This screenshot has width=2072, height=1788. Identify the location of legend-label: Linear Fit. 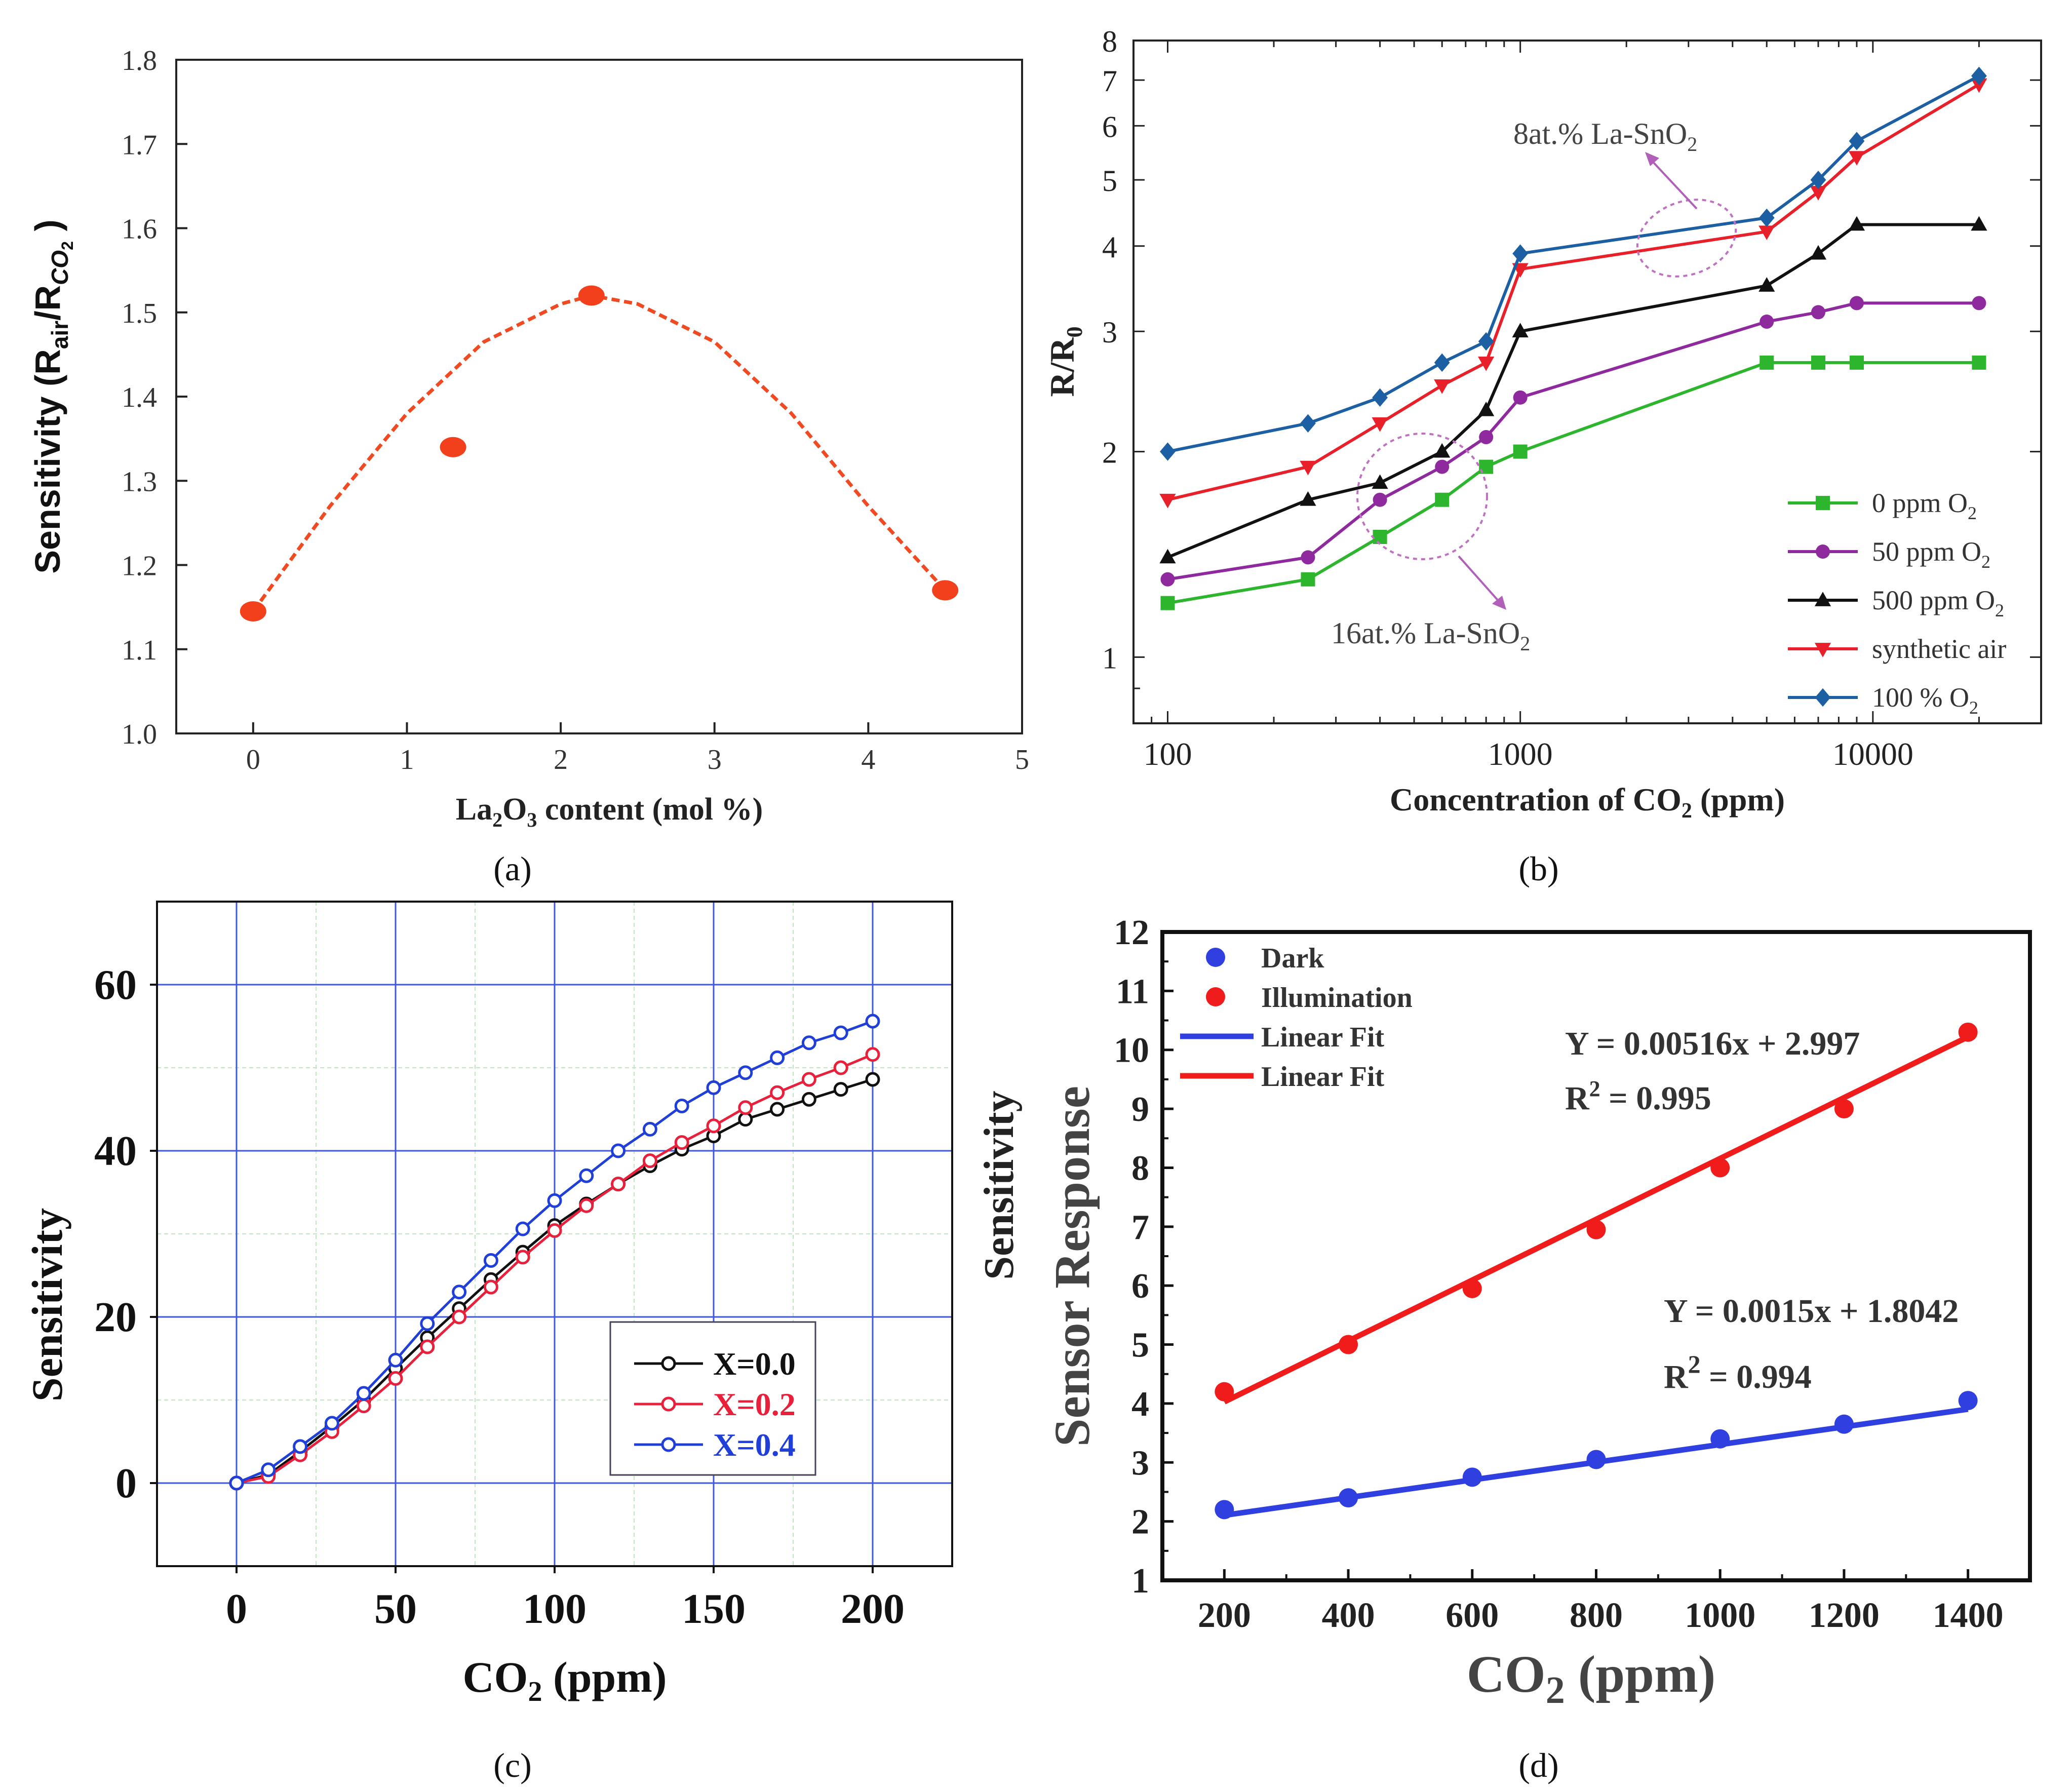
(1323, 1077).